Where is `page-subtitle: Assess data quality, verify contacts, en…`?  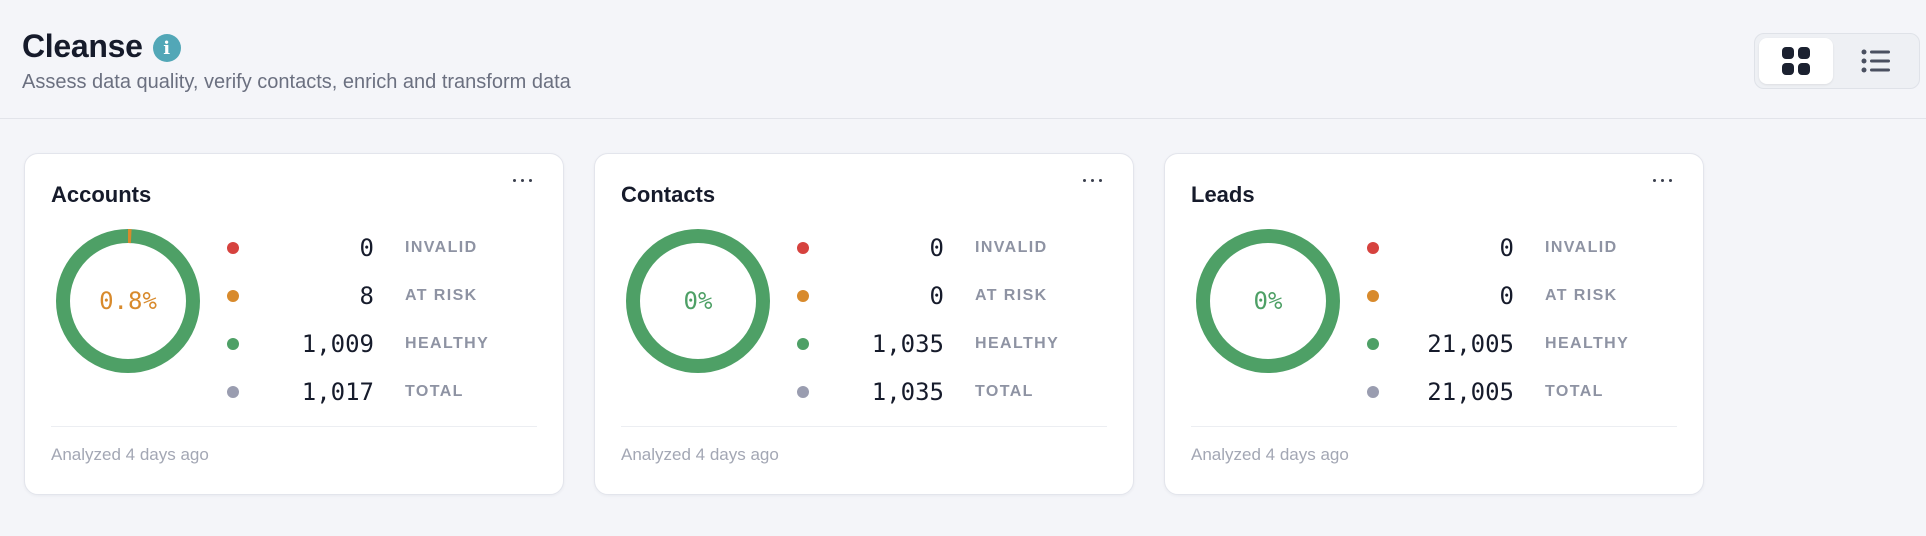 page-subtitle: Assess data quality, verify contacts, en… is located at coordinates (296, 82).